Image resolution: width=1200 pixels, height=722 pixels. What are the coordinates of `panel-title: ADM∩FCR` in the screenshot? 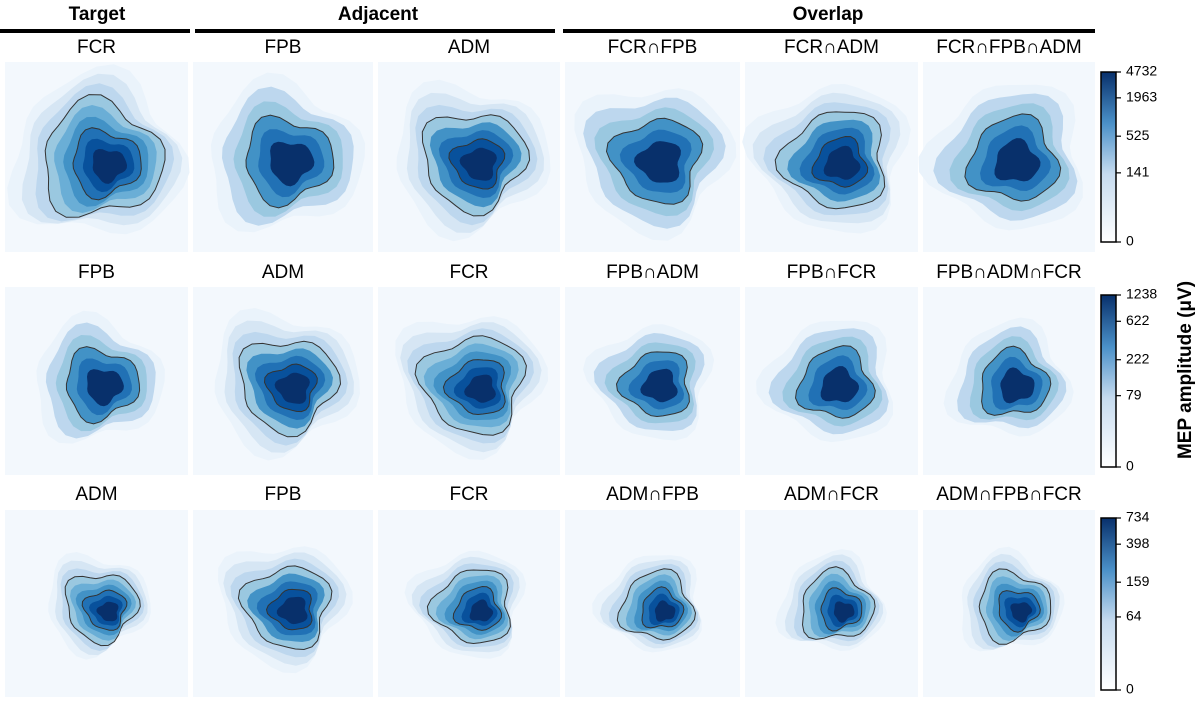 It's located at (831, 494).